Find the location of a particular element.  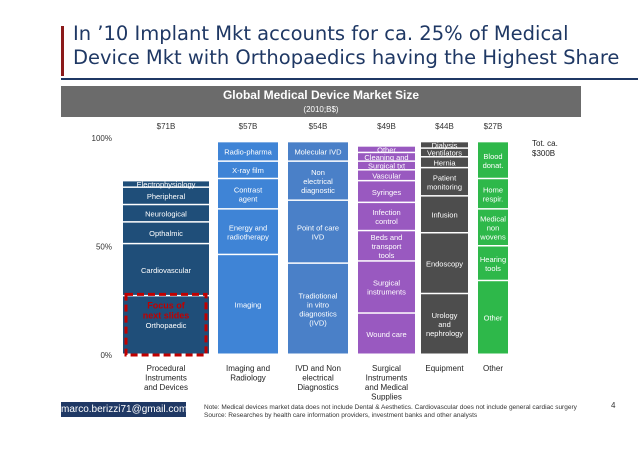

author-email: marco.berizzi71@gmail.com is located at coordinates (124, 409).